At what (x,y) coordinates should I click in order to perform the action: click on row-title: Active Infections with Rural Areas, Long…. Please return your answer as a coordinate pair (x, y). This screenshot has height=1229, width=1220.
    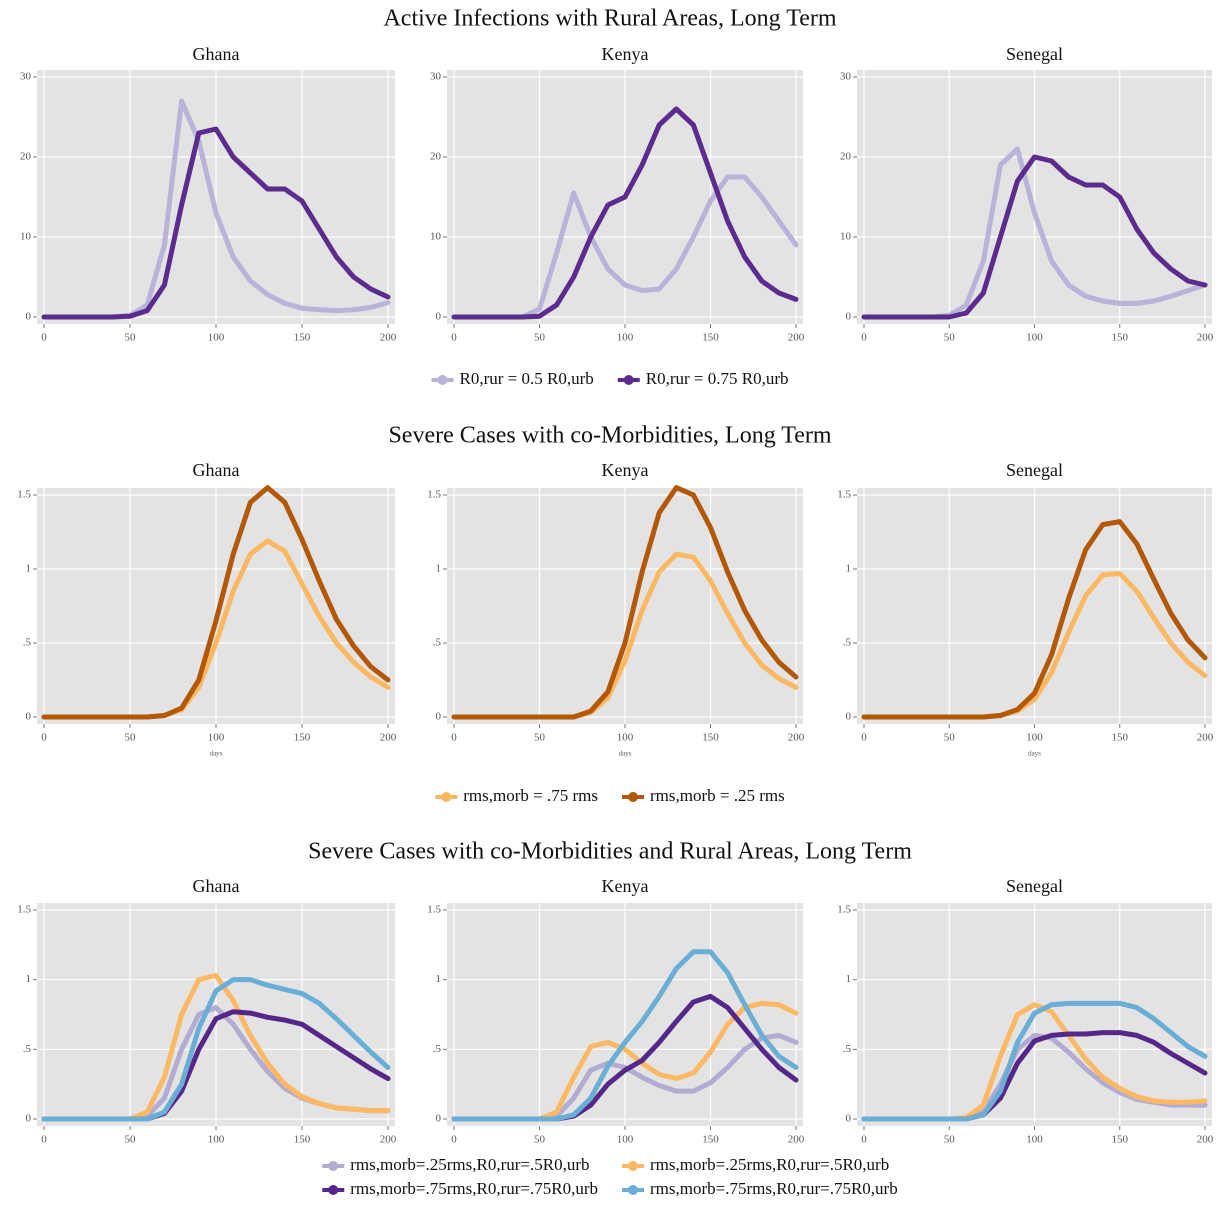
    Looking at the image, I should click on (609, 19).